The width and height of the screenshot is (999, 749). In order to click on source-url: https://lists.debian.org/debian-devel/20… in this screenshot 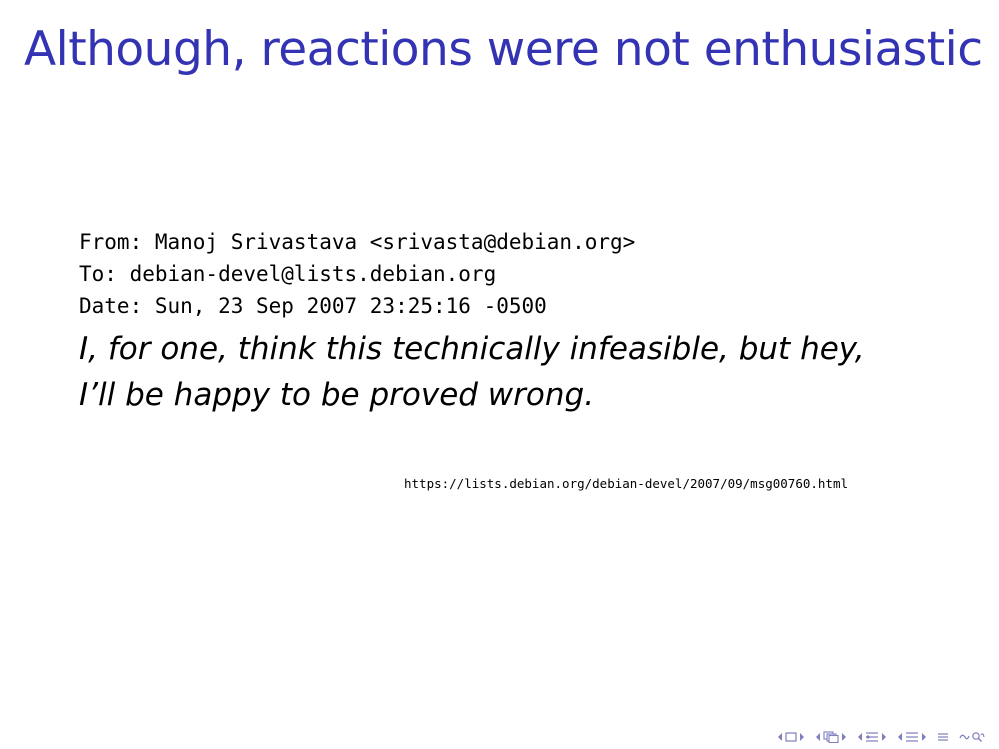, I will do `click(626, 483)`.